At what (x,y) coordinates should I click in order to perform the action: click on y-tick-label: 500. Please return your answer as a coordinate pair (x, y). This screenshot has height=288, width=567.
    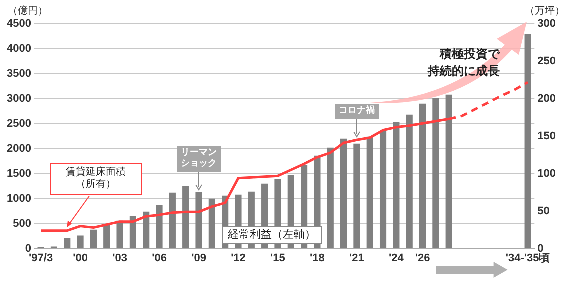
    Looking at the image, I should click on (22, 224).